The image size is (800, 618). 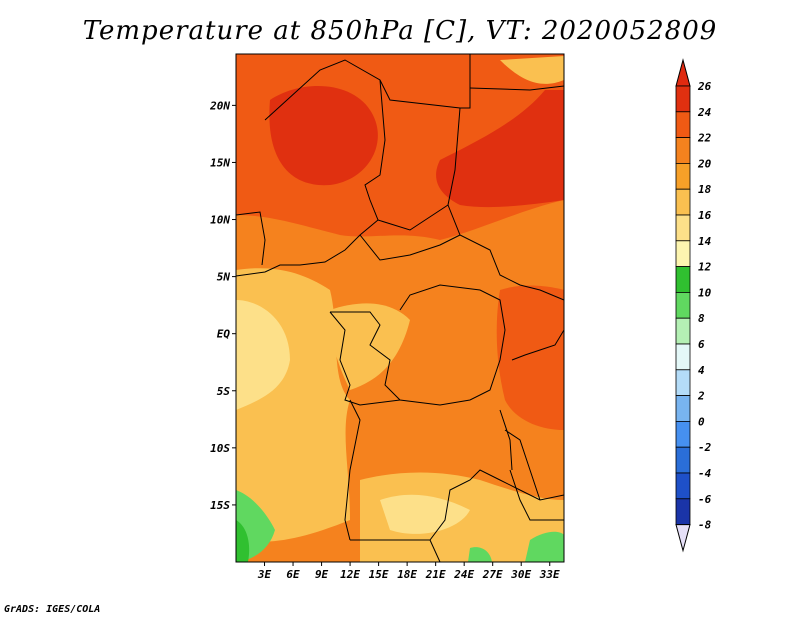 What do you see at coordinates (520, 574) in the screenshot?
I see `lon-tick-label: 30E` at bounding box center [520, 574].